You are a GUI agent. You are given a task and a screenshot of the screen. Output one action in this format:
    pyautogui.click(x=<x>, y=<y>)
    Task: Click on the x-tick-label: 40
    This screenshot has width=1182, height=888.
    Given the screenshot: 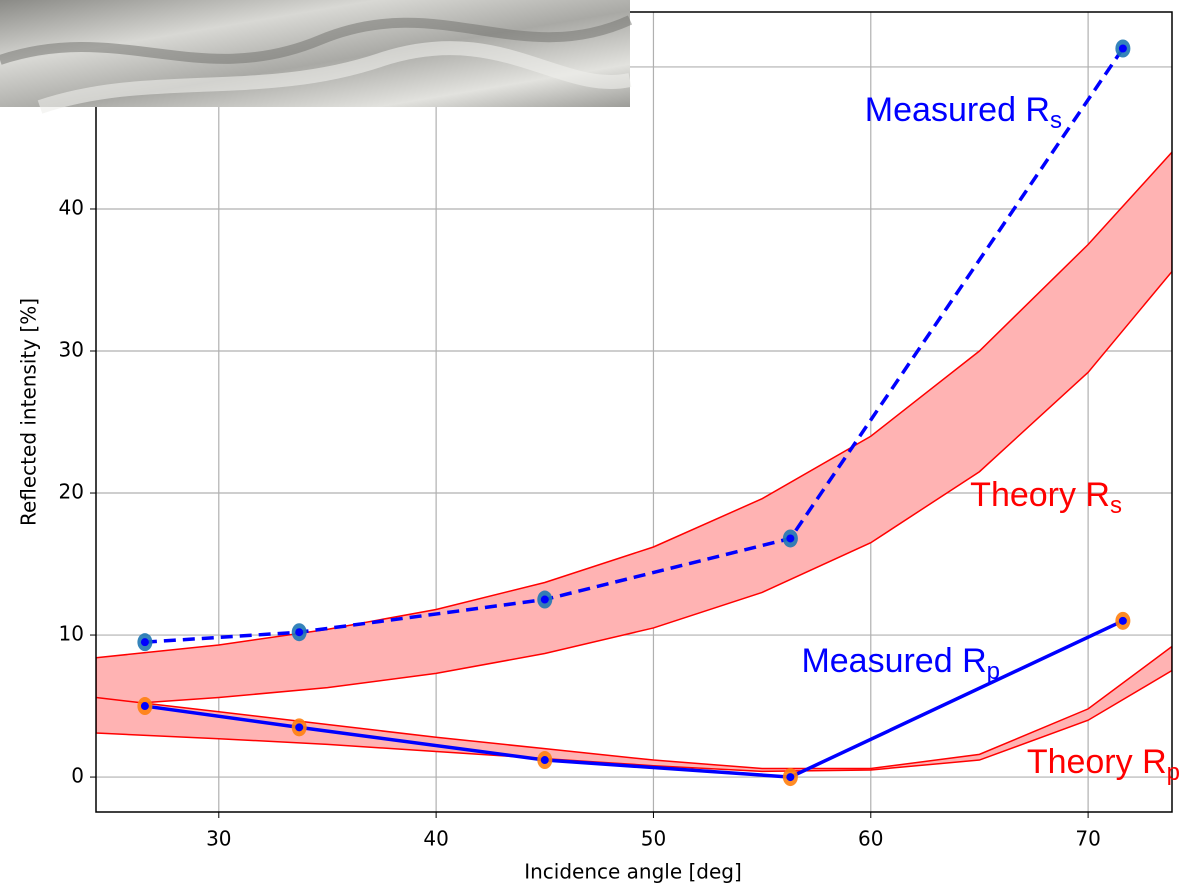 What is the action you would take?
    pyautogui.click(x=435, y=839)
    